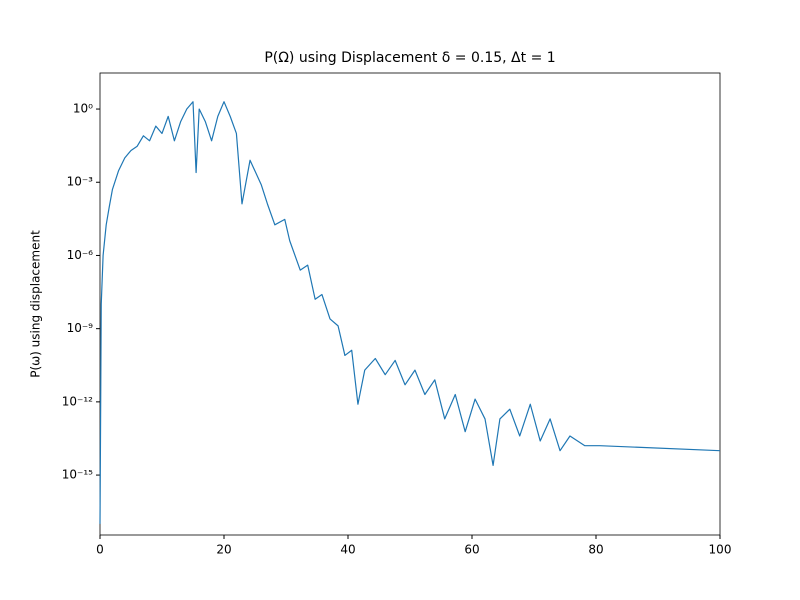 This screenshot has width=800, height=600. I want to click on y-tick-label: 10⁻¹², so click(77, 401).